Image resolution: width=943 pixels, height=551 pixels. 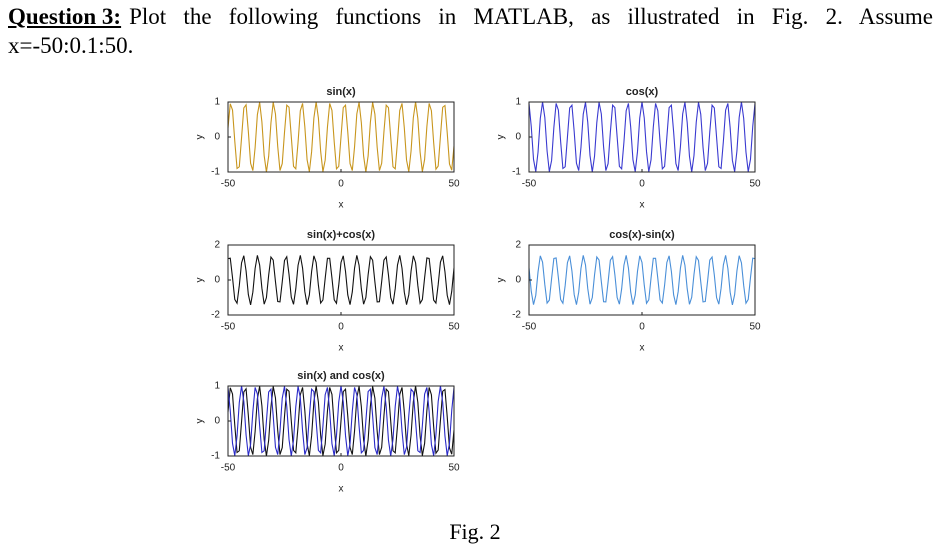 I want to click on question-label: Question 3:, so click(x=65, y=16).